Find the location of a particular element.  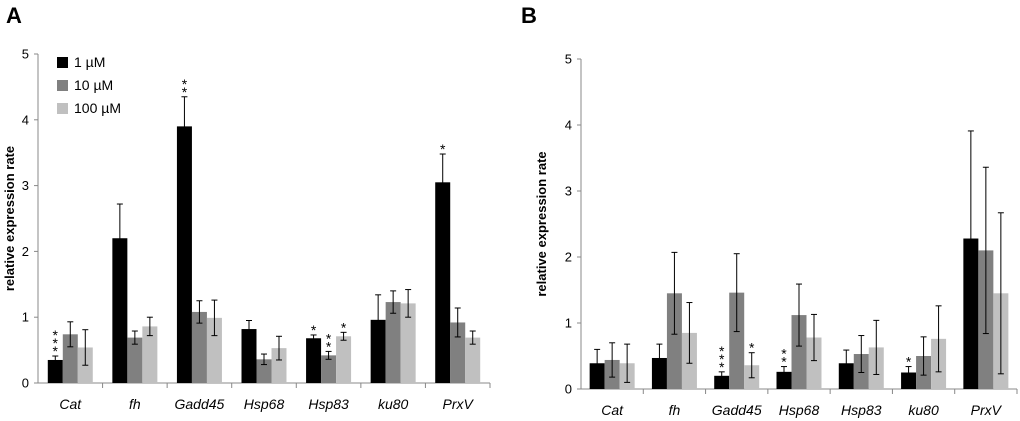

panel-label-a: A is located at coordinates (14, 15).